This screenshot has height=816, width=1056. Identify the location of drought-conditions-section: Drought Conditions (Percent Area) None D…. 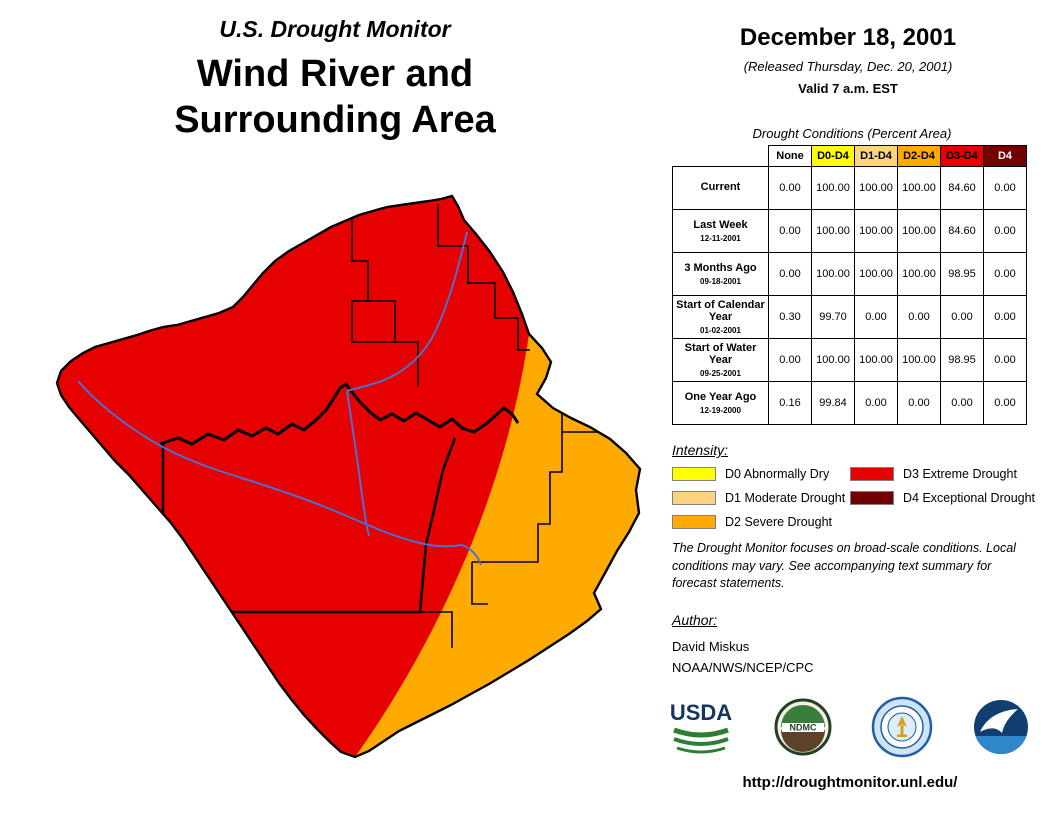
(852, 275).